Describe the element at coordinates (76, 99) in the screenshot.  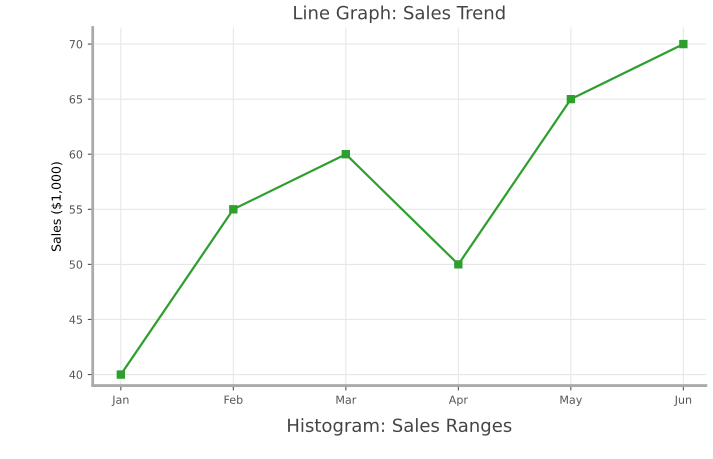
I see `y-tick-label: 65` at that location.